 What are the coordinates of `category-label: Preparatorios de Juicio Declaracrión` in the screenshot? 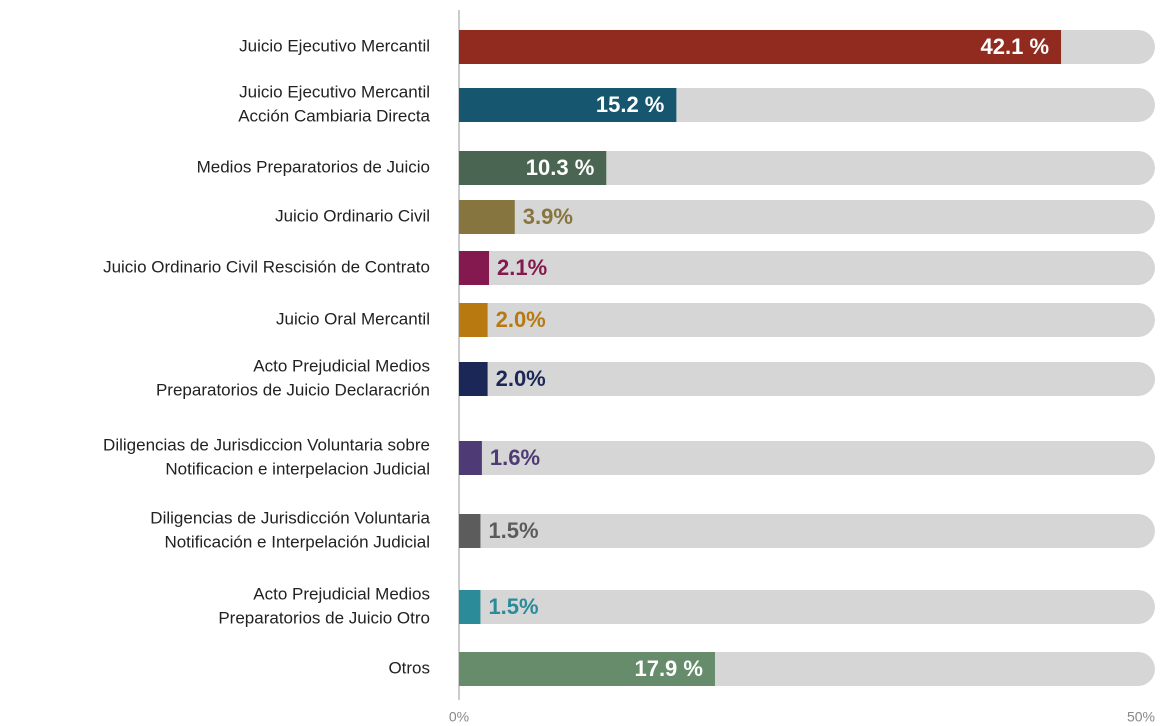 It's located at (293, 389).